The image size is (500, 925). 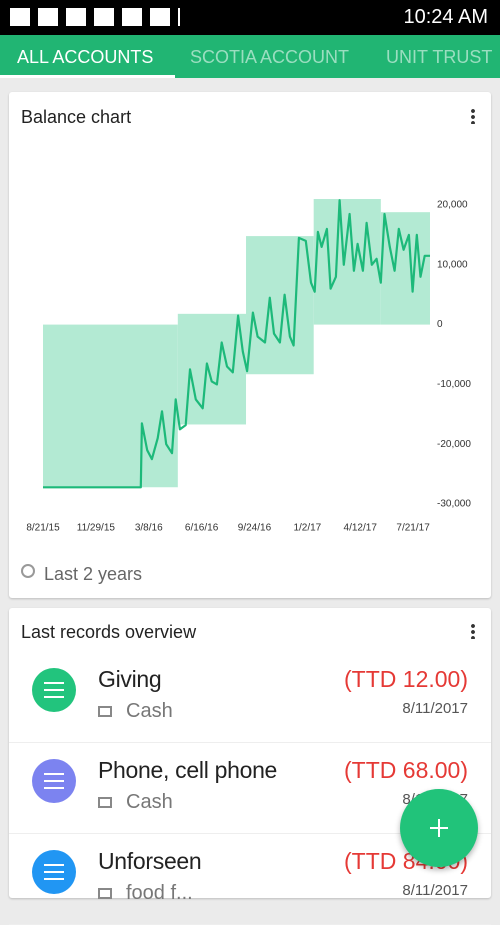 What do you see at coordinates (413, 528) in the screenshot?
I see `x-tick-label: 7/21/17` at bounding box center [413, 528].